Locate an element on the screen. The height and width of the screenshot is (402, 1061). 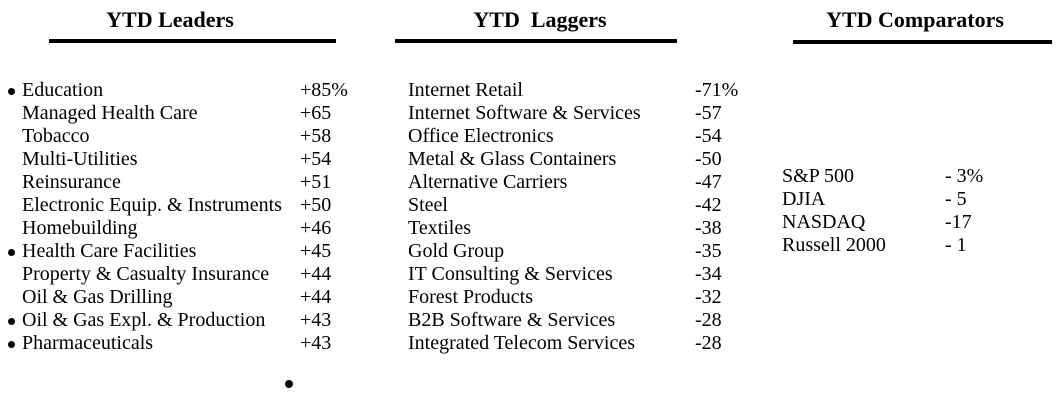
laggers-row: Office Electronics -54 is located at coordinates (565, 136).